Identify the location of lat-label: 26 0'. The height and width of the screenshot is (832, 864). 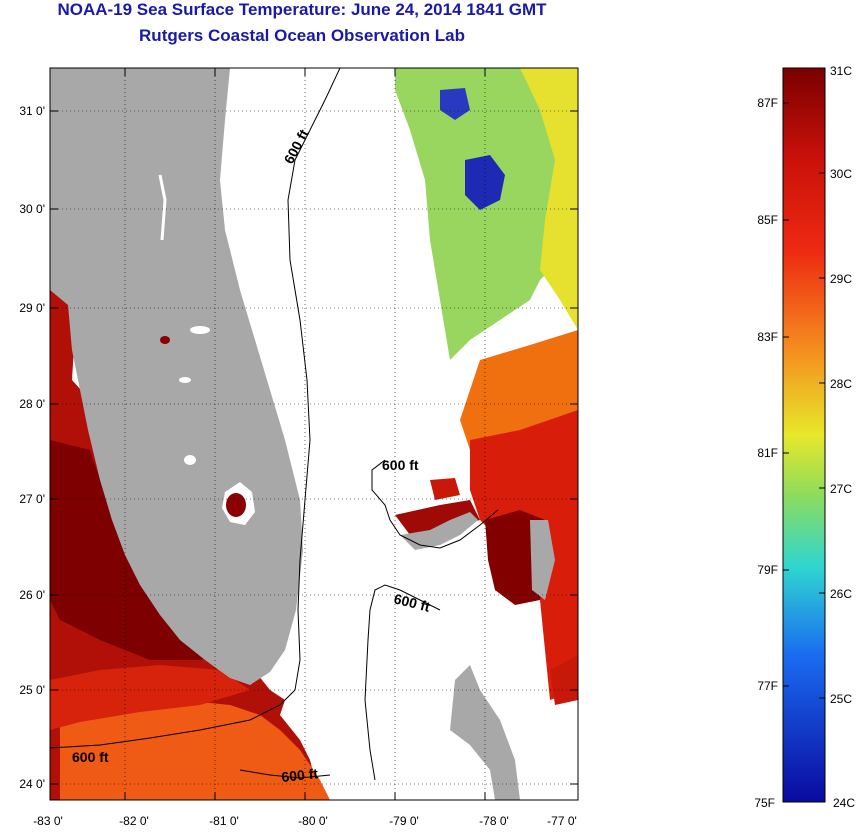
(32, 595).